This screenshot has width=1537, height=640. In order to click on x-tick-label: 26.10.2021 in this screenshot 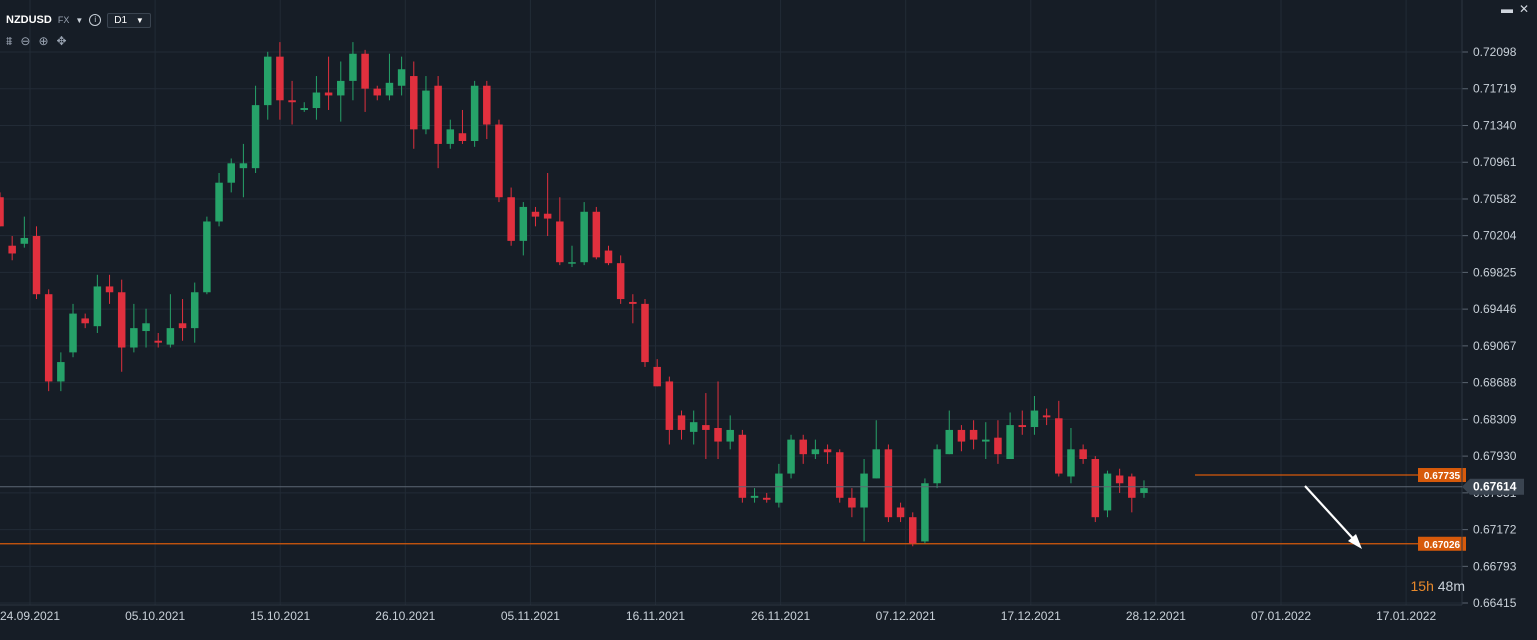, I will do `click(405, 616)`.